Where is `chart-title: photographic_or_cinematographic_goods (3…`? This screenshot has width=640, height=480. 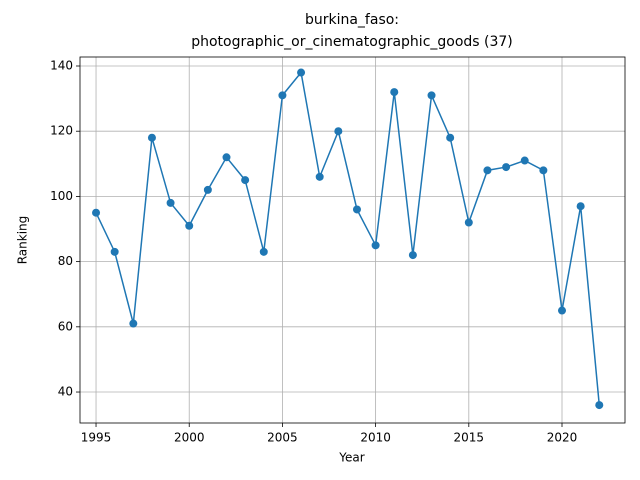
chart-title: photographic_or_cinematographic_goods (3… is located at coordinates (352, 42).